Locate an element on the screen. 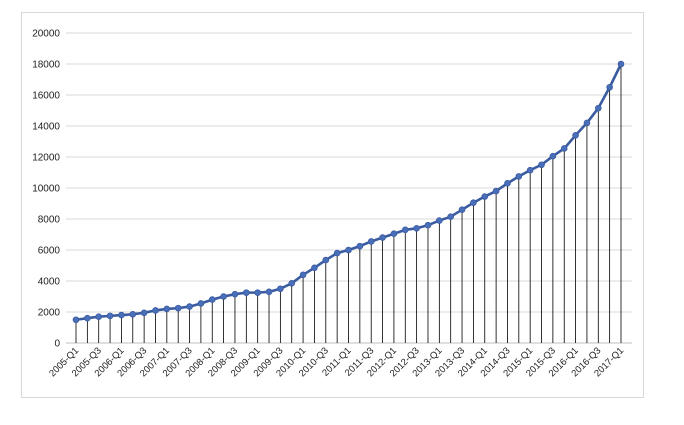 Image resolution: width=684 pixels, height=425 pixels. y-tick-label: 0 is located at coordinates (57, 344).